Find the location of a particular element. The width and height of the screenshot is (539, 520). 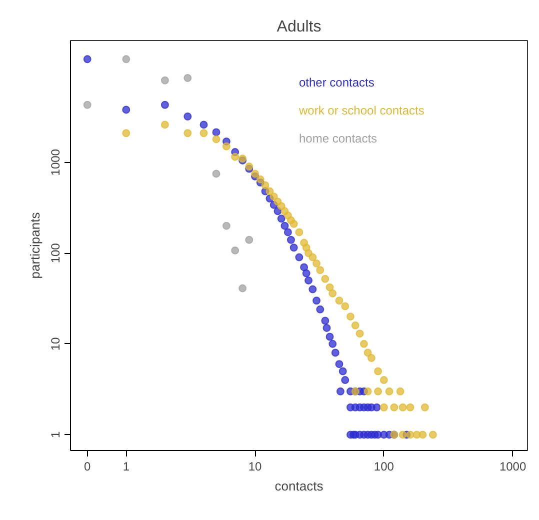

chart-title: Adults is located at coordinates (299, 27).